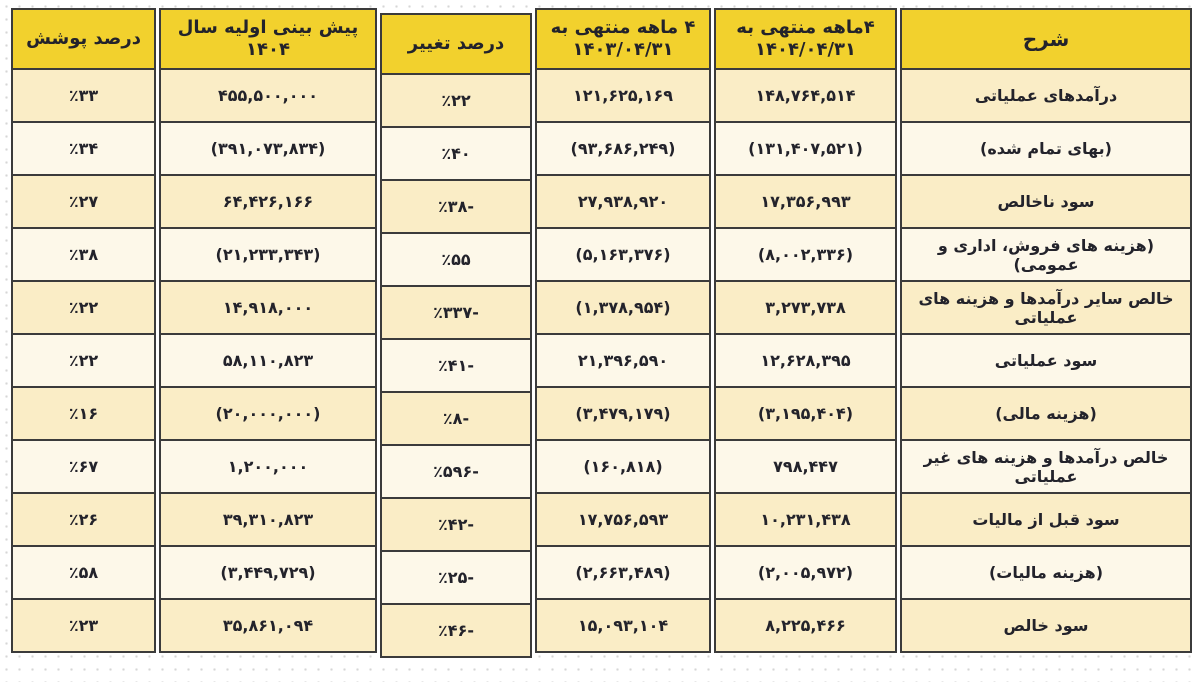  I want to click on description-cell: سود قبل از مالیات, so click(1046, 518).